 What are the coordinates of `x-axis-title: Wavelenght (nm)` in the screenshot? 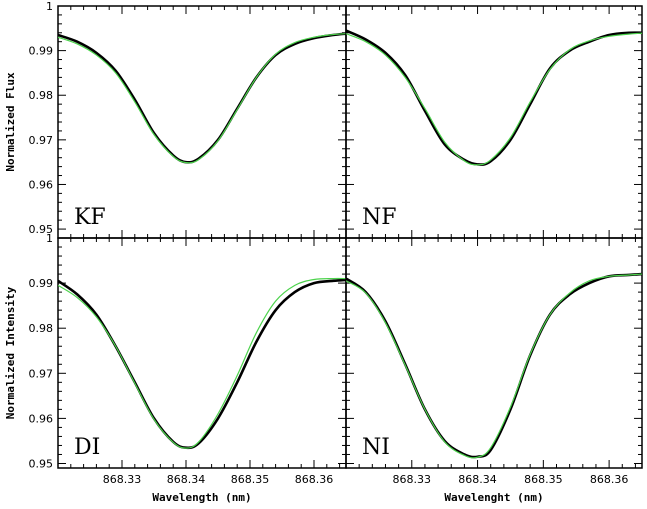 It's located at (493, 497).